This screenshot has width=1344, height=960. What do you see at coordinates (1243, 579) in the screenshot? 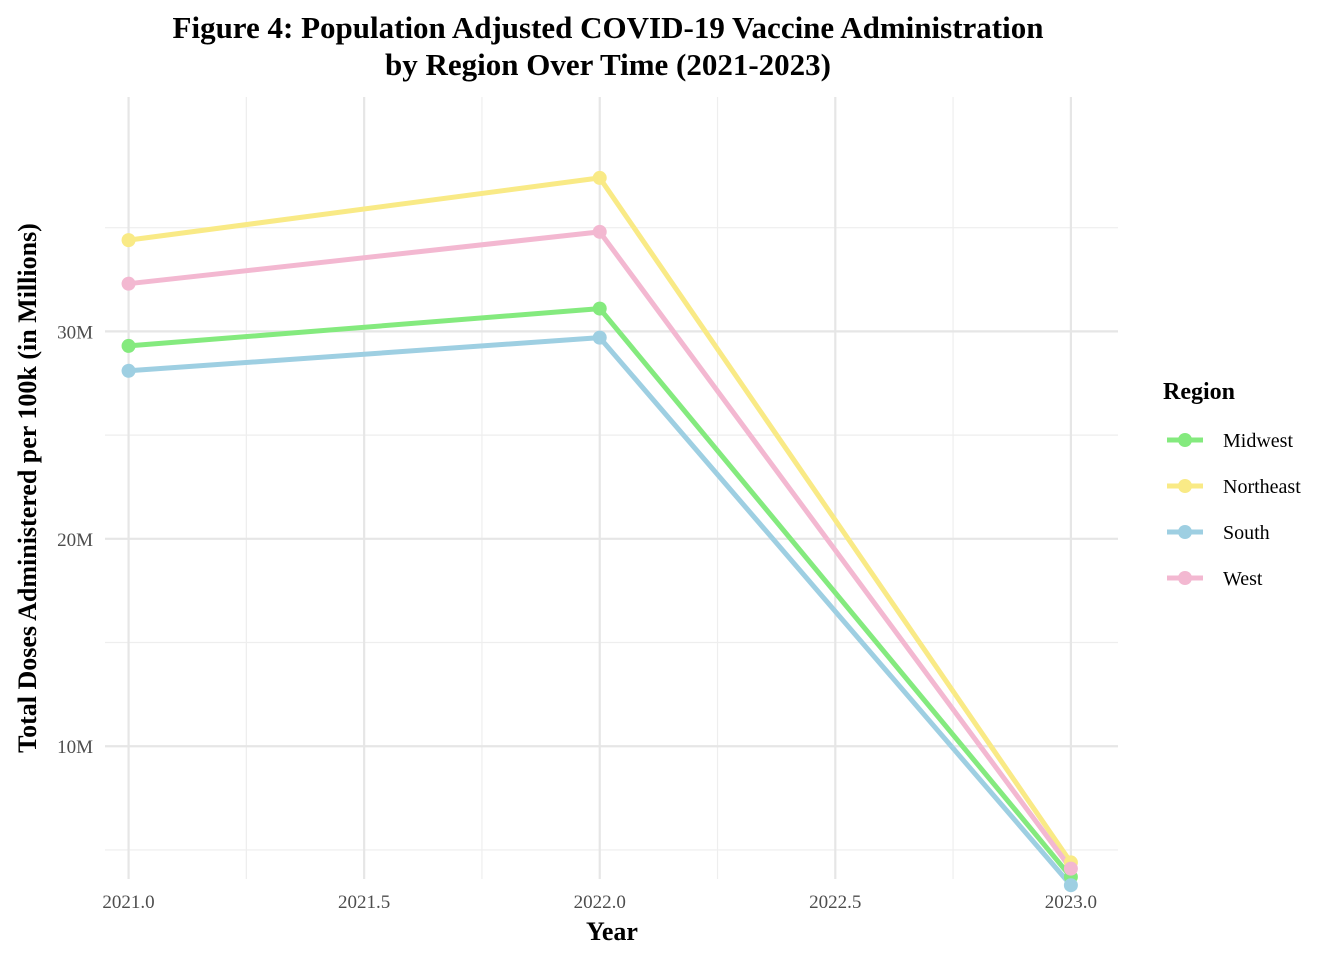
I see `legend-label: West` at bounding box center [1243, 579].